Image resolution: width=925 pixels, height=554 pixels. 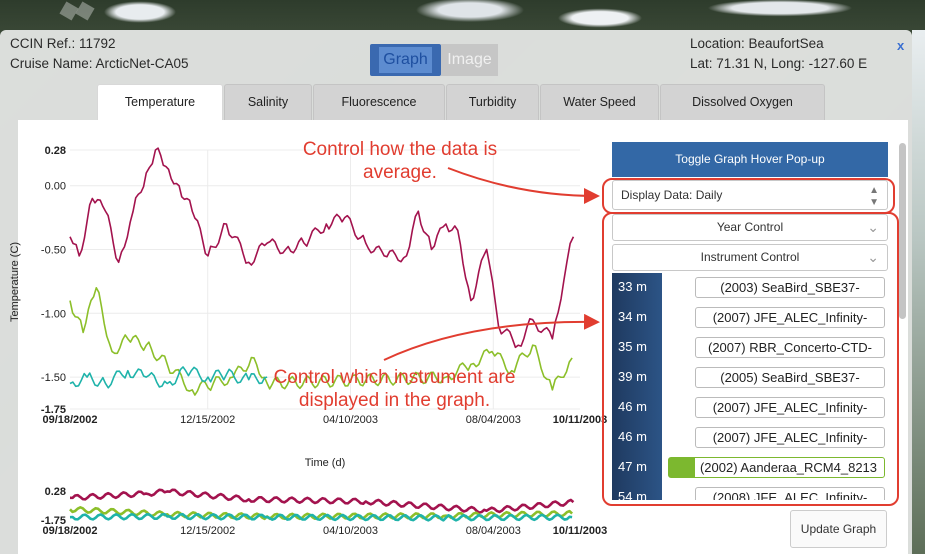 What do you see at coordinates (492, 102) in the screenshot?
I see `tab-turbidity: Turbidity` at bounding box center [492, 102].